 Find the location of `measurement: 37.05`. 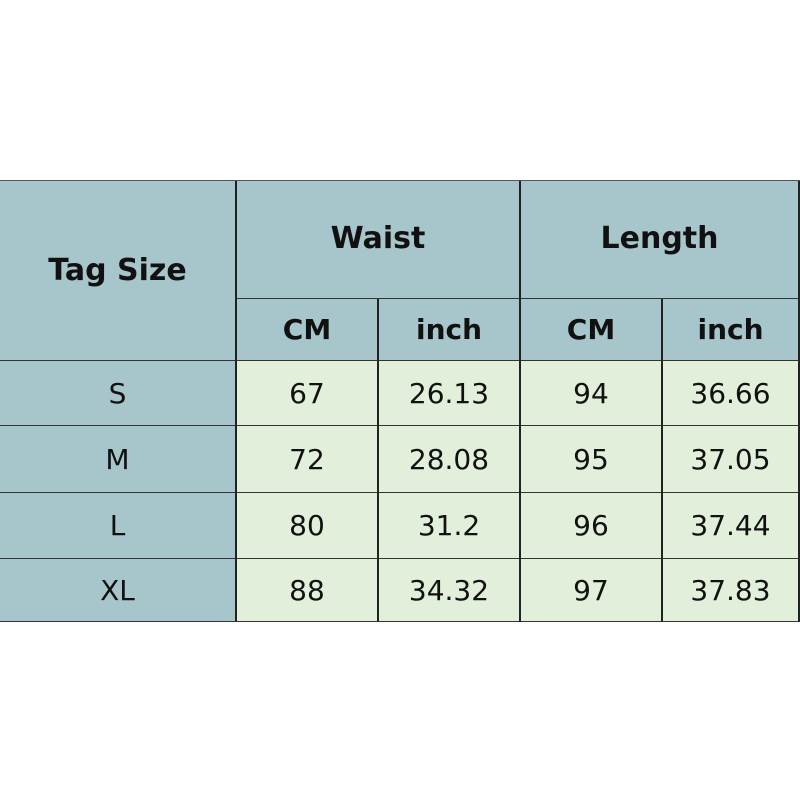

measurement: 37.05 is located at coordinates (731, 459).